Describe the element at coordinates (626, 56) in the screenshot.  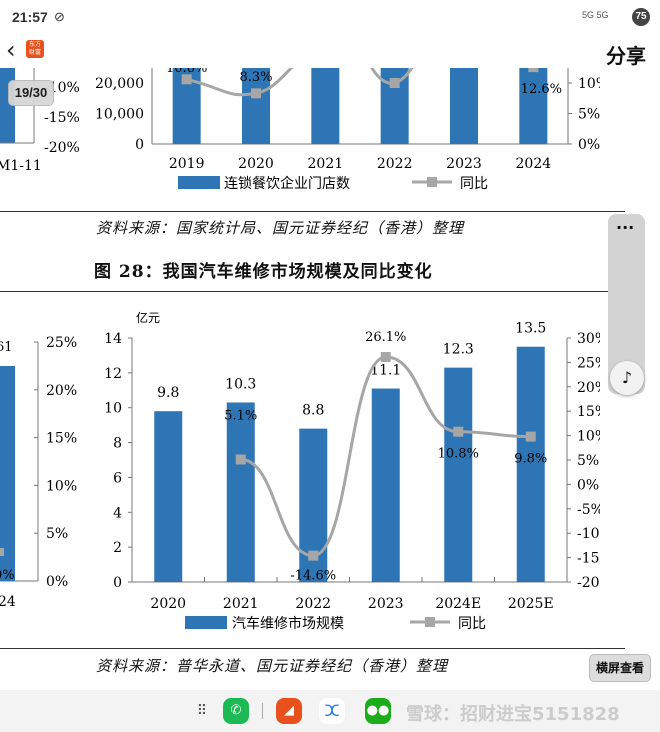
I see `share-button: 分享` at that location.